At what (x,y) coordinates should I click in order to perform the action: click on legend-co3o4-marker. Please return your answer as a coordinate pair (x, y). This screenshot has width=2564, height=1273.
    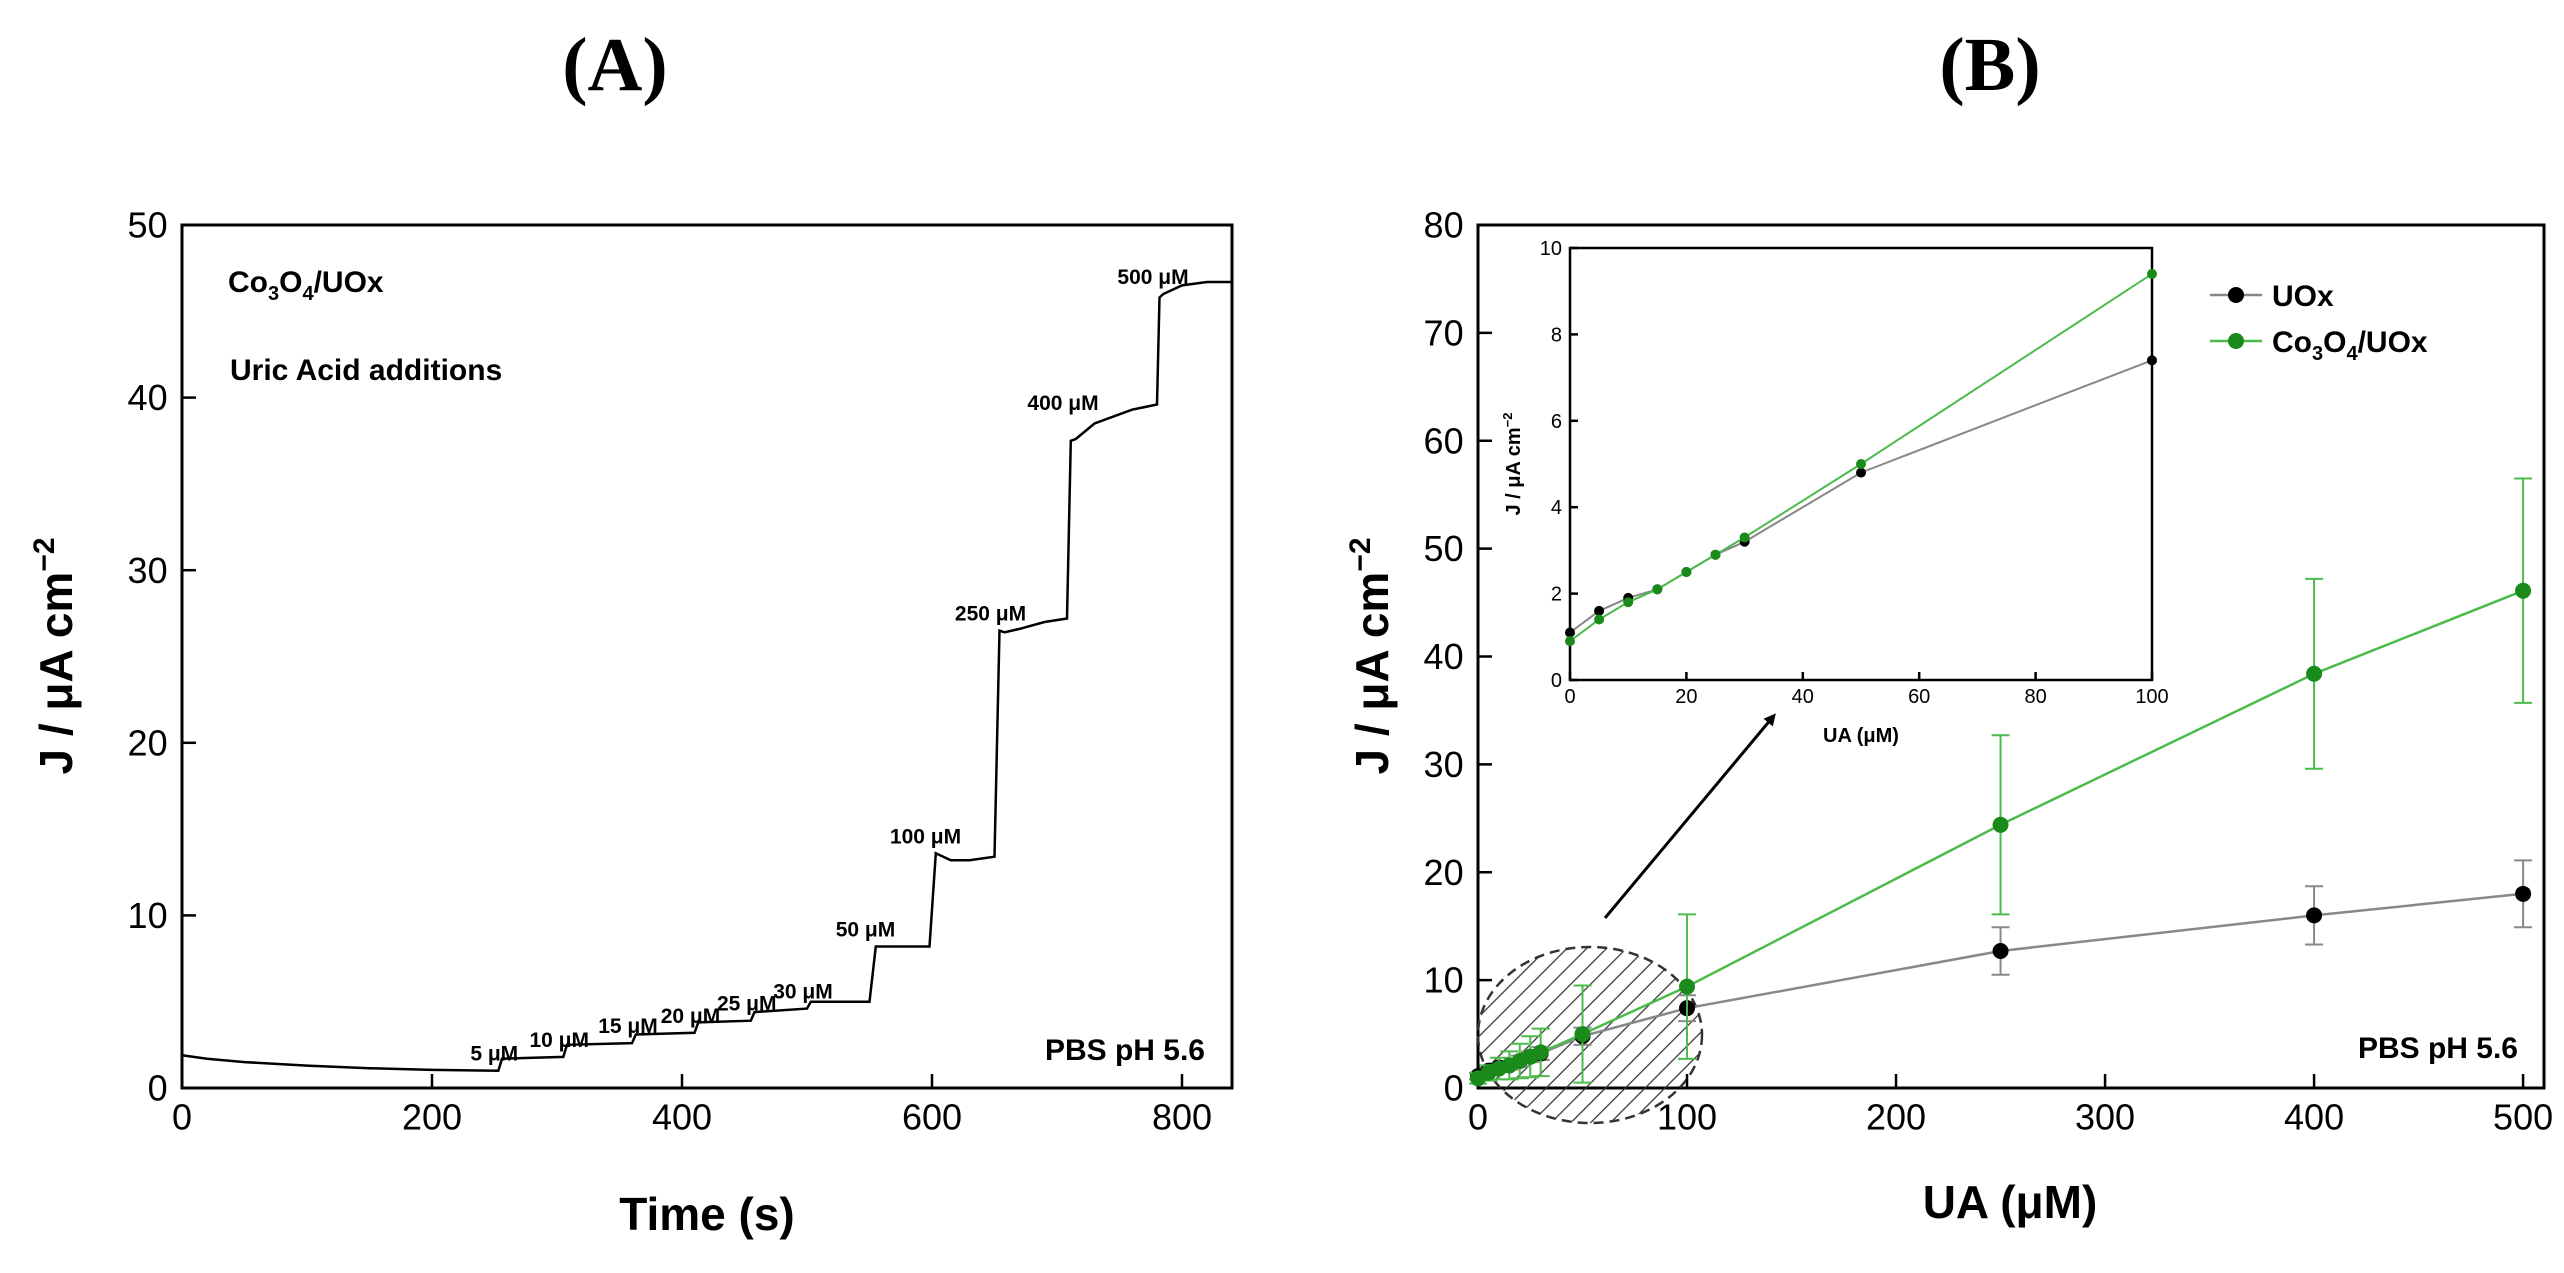
    Looking at the image, I should click on (2236, 341).